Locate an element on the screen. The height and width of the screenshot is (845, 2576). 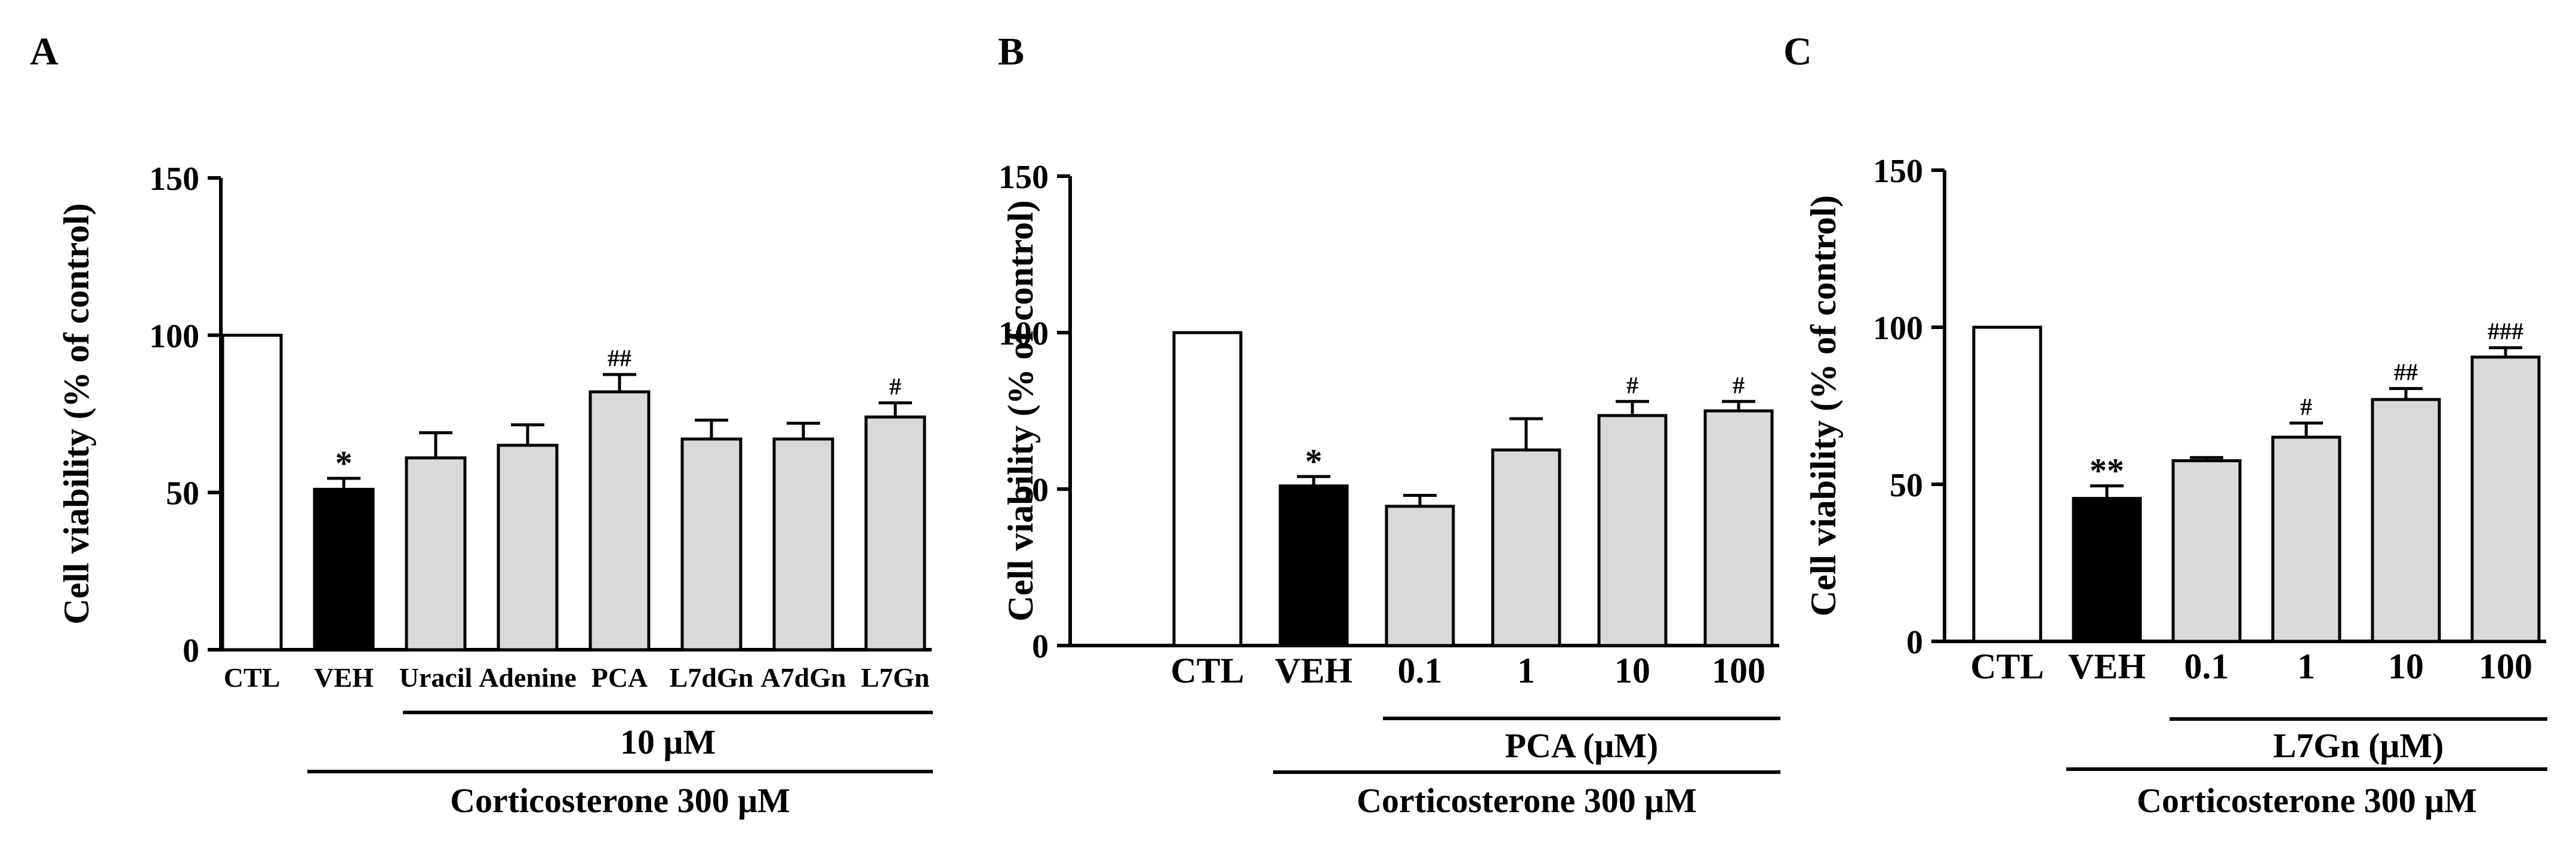
panel-letter: C is located at coordinates (1797, 51).